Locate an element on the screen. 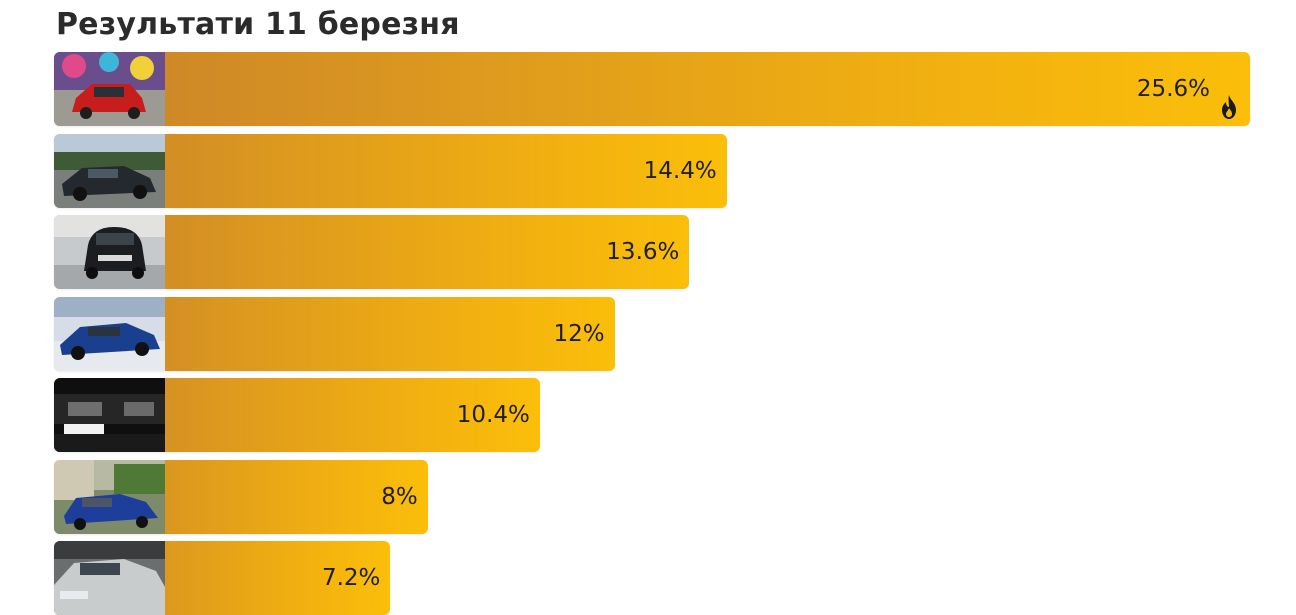 This screenshot has width=1296, height=615. bar-value-label: 25.6% is located at coordinates (1188, 89).